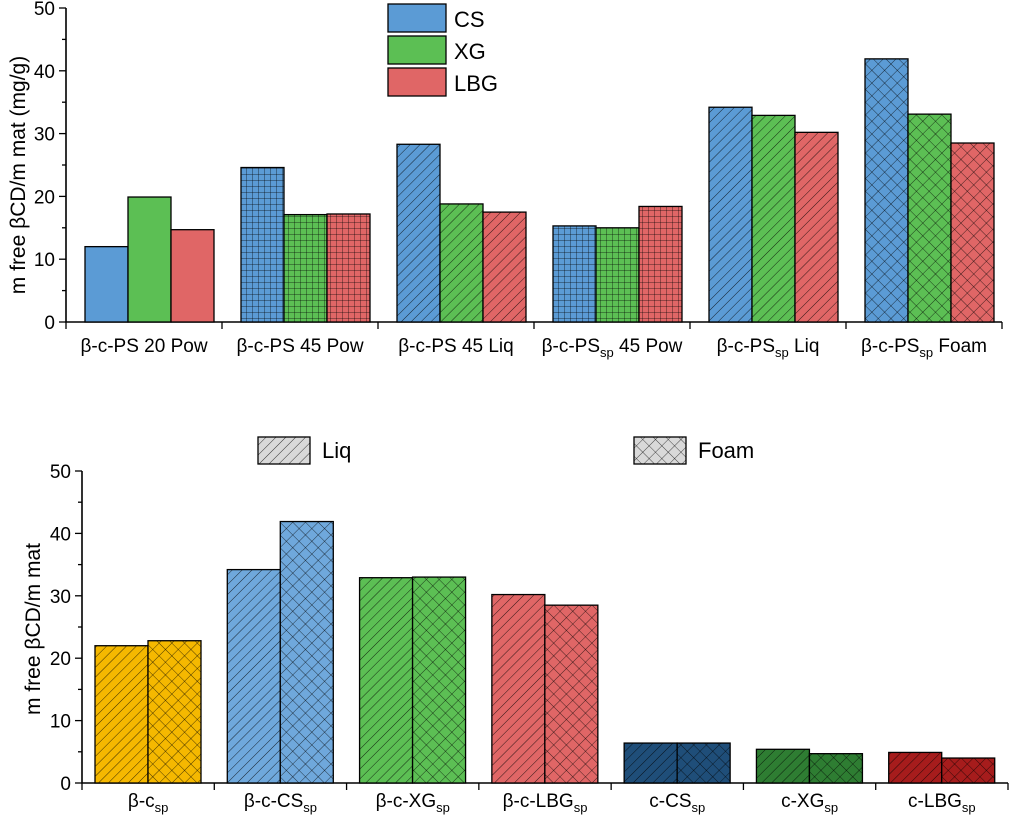  What do you see at coordinates (280, 803) in the screenshot?
I see `x-category-label: β-c-CSsp` at bounding box center [280, 803].